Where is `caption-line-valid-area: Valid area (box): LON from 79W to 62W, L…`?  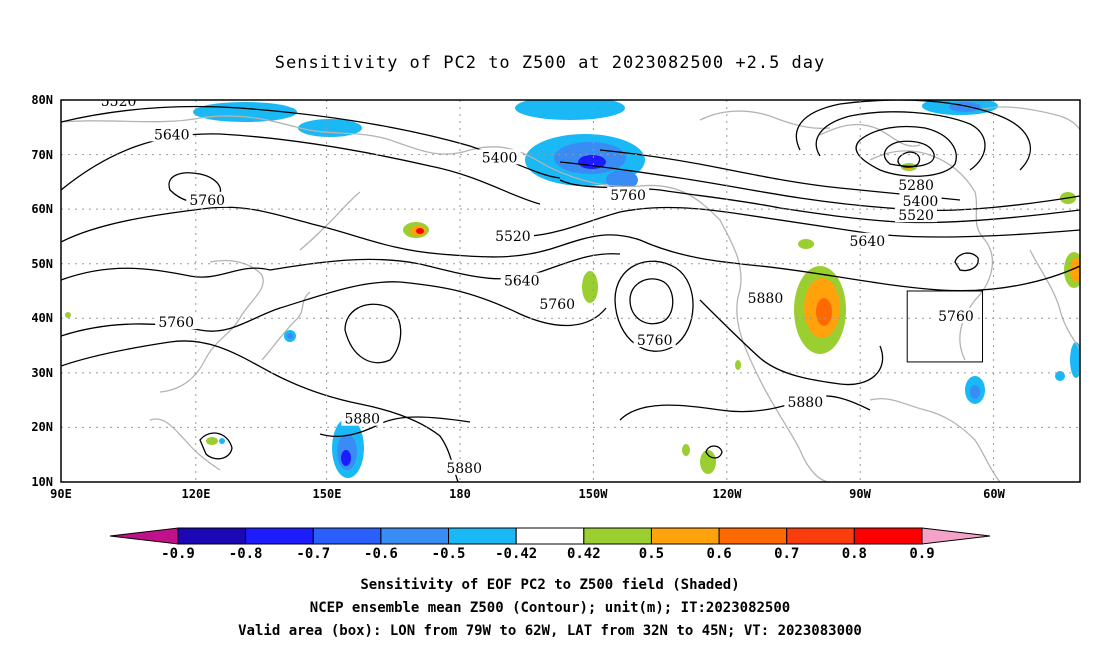 caption-line-valid-area: Valid area (box): LON from 79W to 62W, L… is located at coordinates (550, 631).